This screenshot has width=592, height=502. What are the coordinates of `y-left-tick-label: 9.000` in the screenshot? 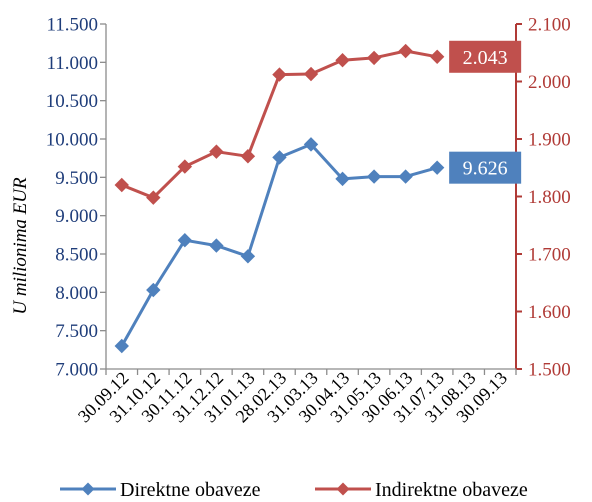 It's located at (76, 216).